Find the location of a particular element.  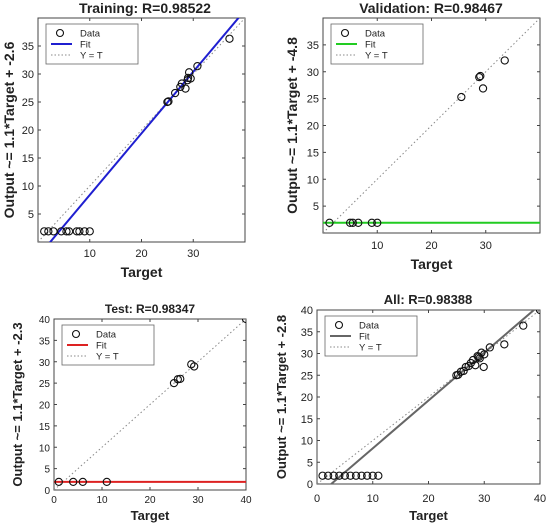

x-tick-label: 40 is located at coordinates (540, 499).